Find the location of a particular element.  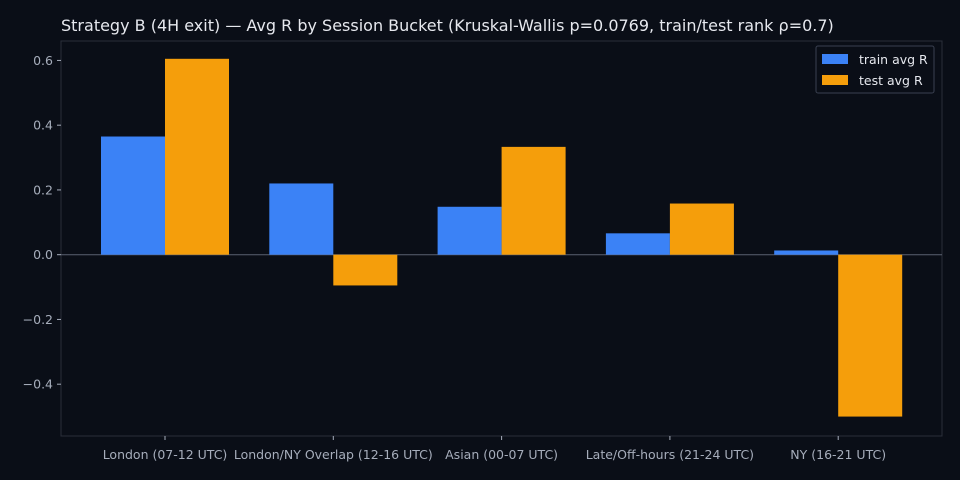

legend-label-test: test avg R is located at coordinates (891, 80).